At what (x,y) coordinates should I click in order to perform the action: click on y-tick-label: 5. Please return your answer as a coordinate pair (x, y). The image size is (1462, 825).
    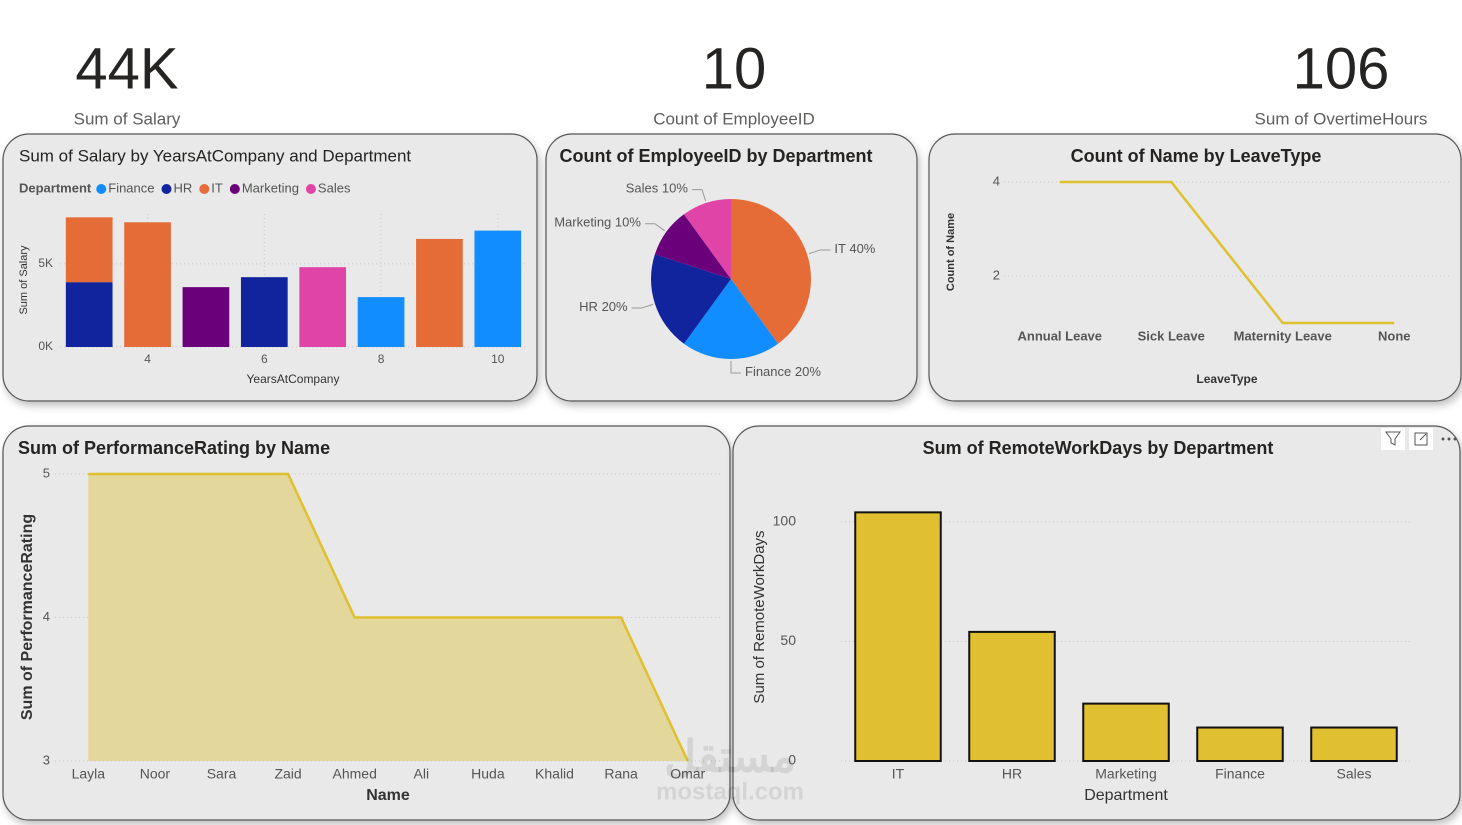
    Looking at the image, I should click on (46, 472).